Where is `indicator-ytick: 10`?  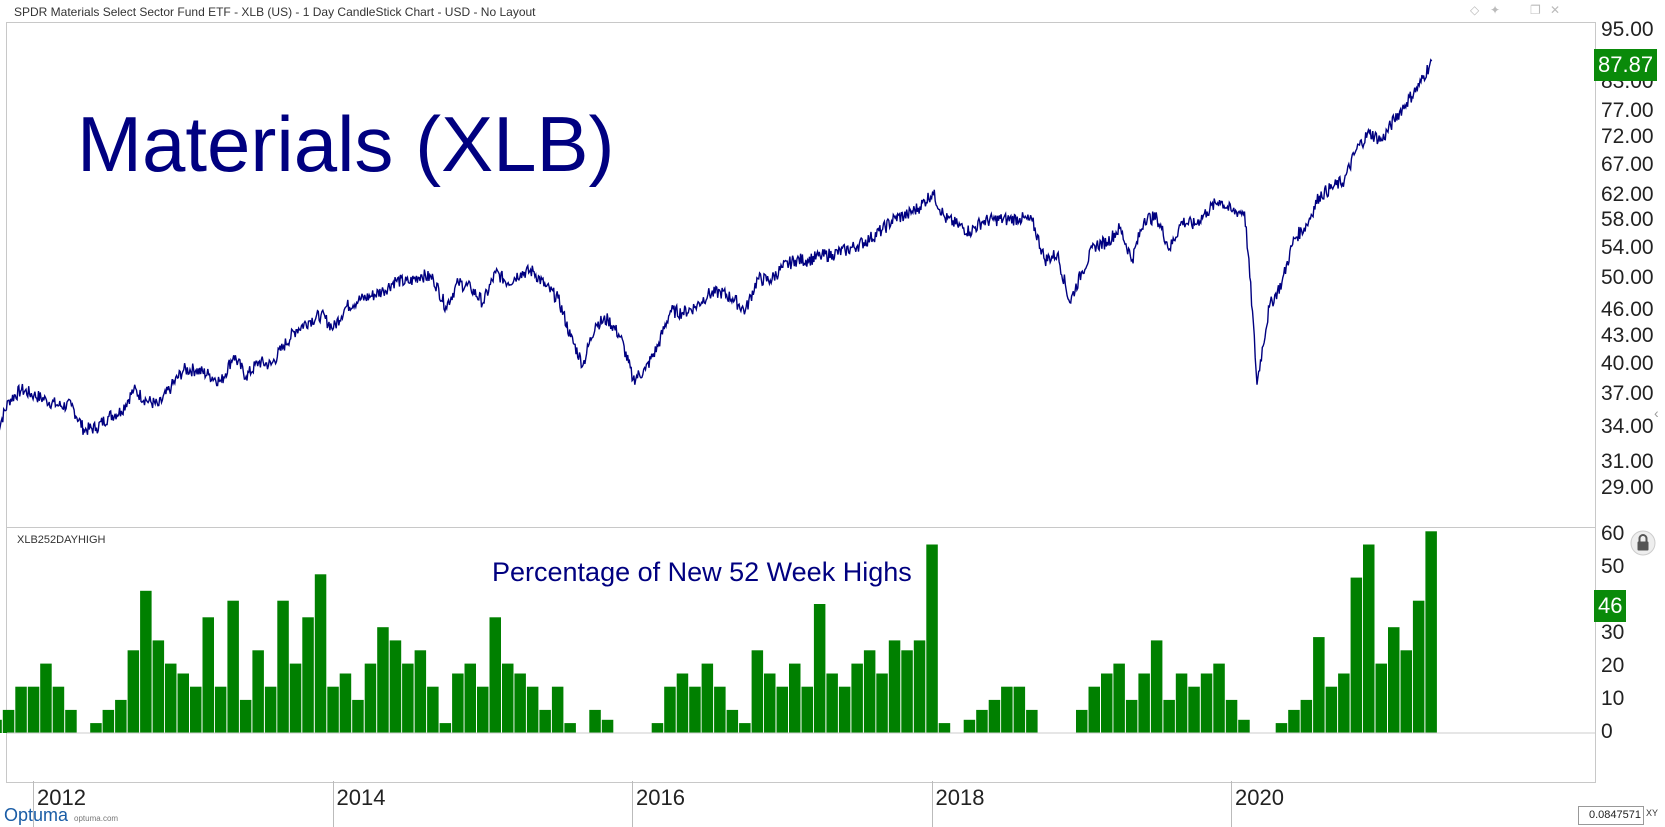
indicator-ytick: 10 is located at coordinates (1613, 698).